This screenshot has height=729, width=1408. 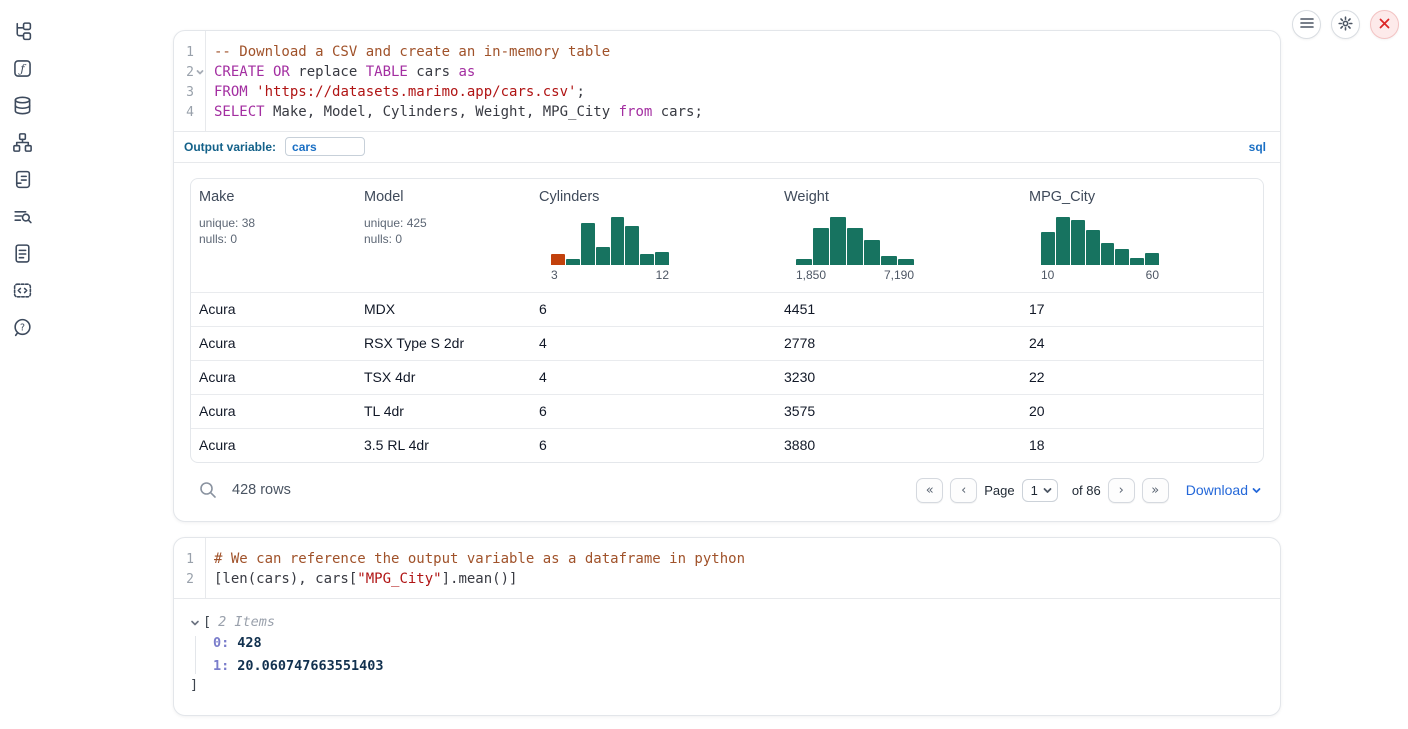 What do you see at coordinates (190, 568) in the screenshot?
I see `line-number-gutter: 1 2` at bounding box center [190, 568].